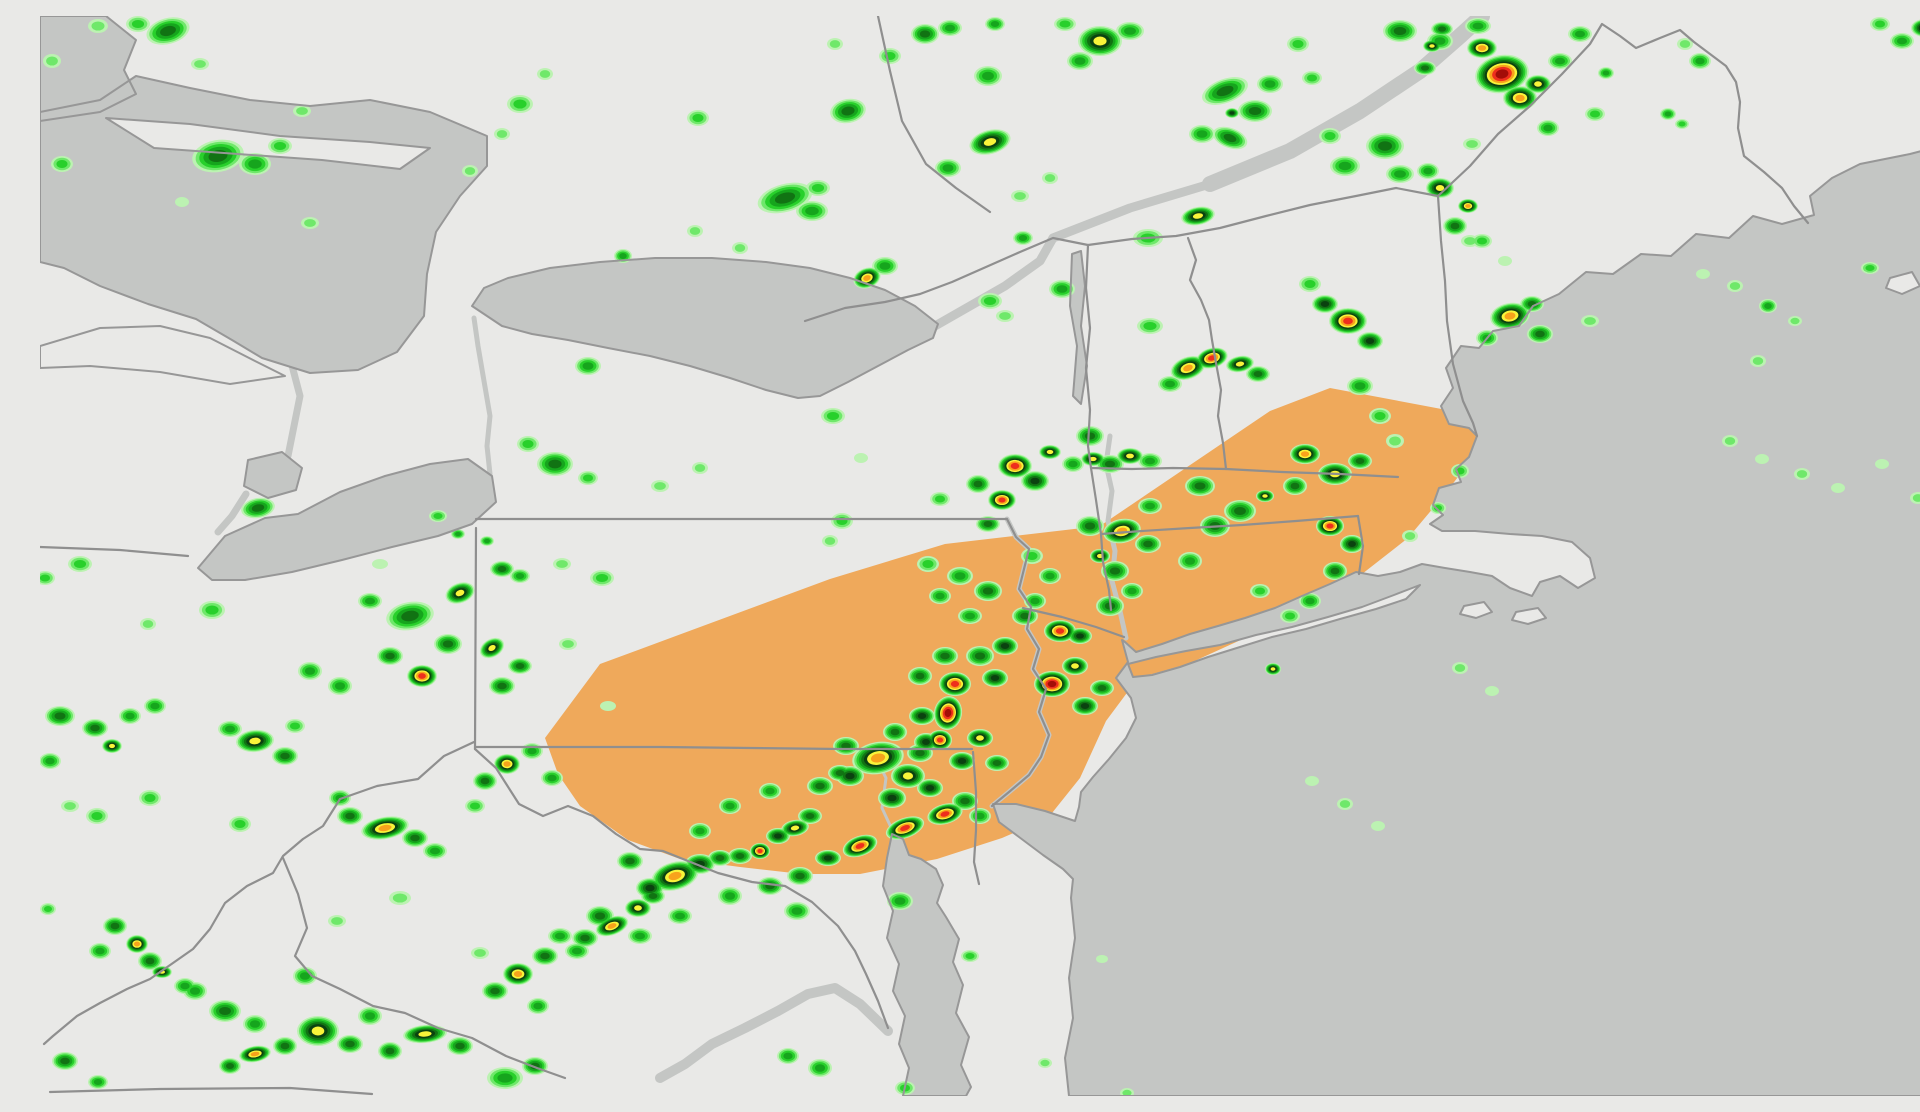 This screenshot has height=1112, width=1920. Describe the element at coordinates (934, 115) in the screenshot. I see `border-ottawa-river` at that location.